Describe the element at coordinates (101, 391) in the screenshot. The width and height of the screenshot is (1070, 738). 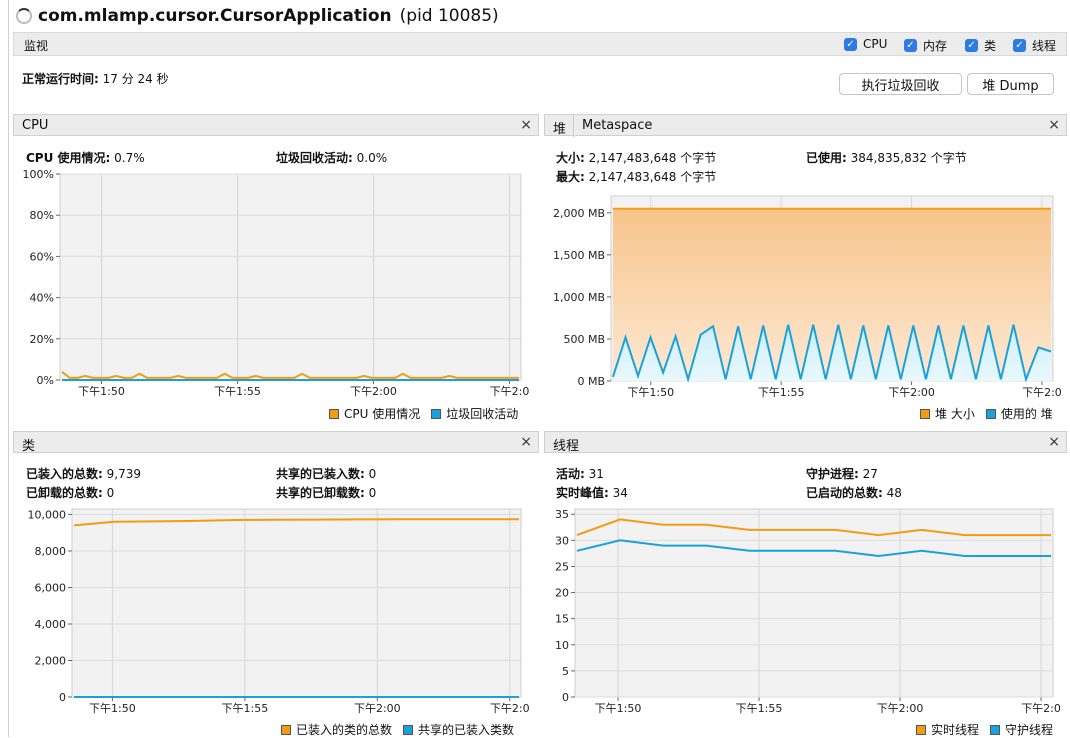
I see `x-tick-label: 下午1:50` at that location.